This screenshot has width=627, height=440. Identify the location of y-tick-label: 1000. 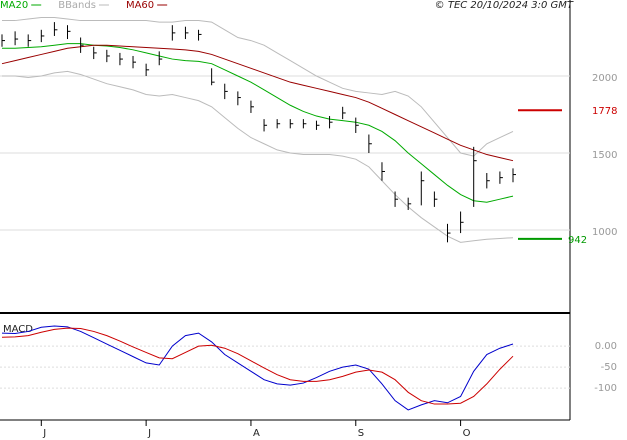
(604, 232).